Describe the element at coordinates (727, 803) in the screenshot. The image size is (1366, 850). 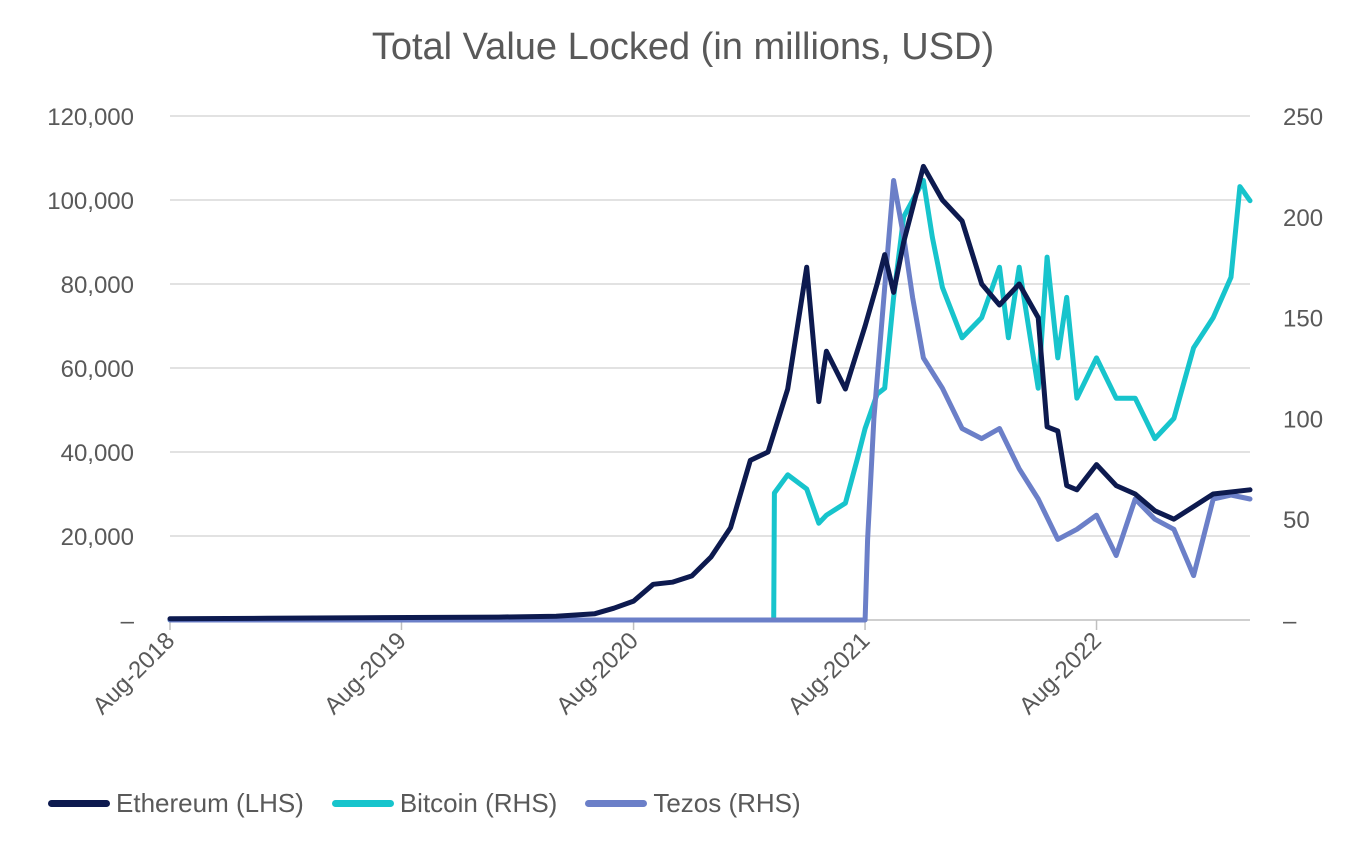
I see `legend-label-tezos: Tezos (RHS)` at that location.